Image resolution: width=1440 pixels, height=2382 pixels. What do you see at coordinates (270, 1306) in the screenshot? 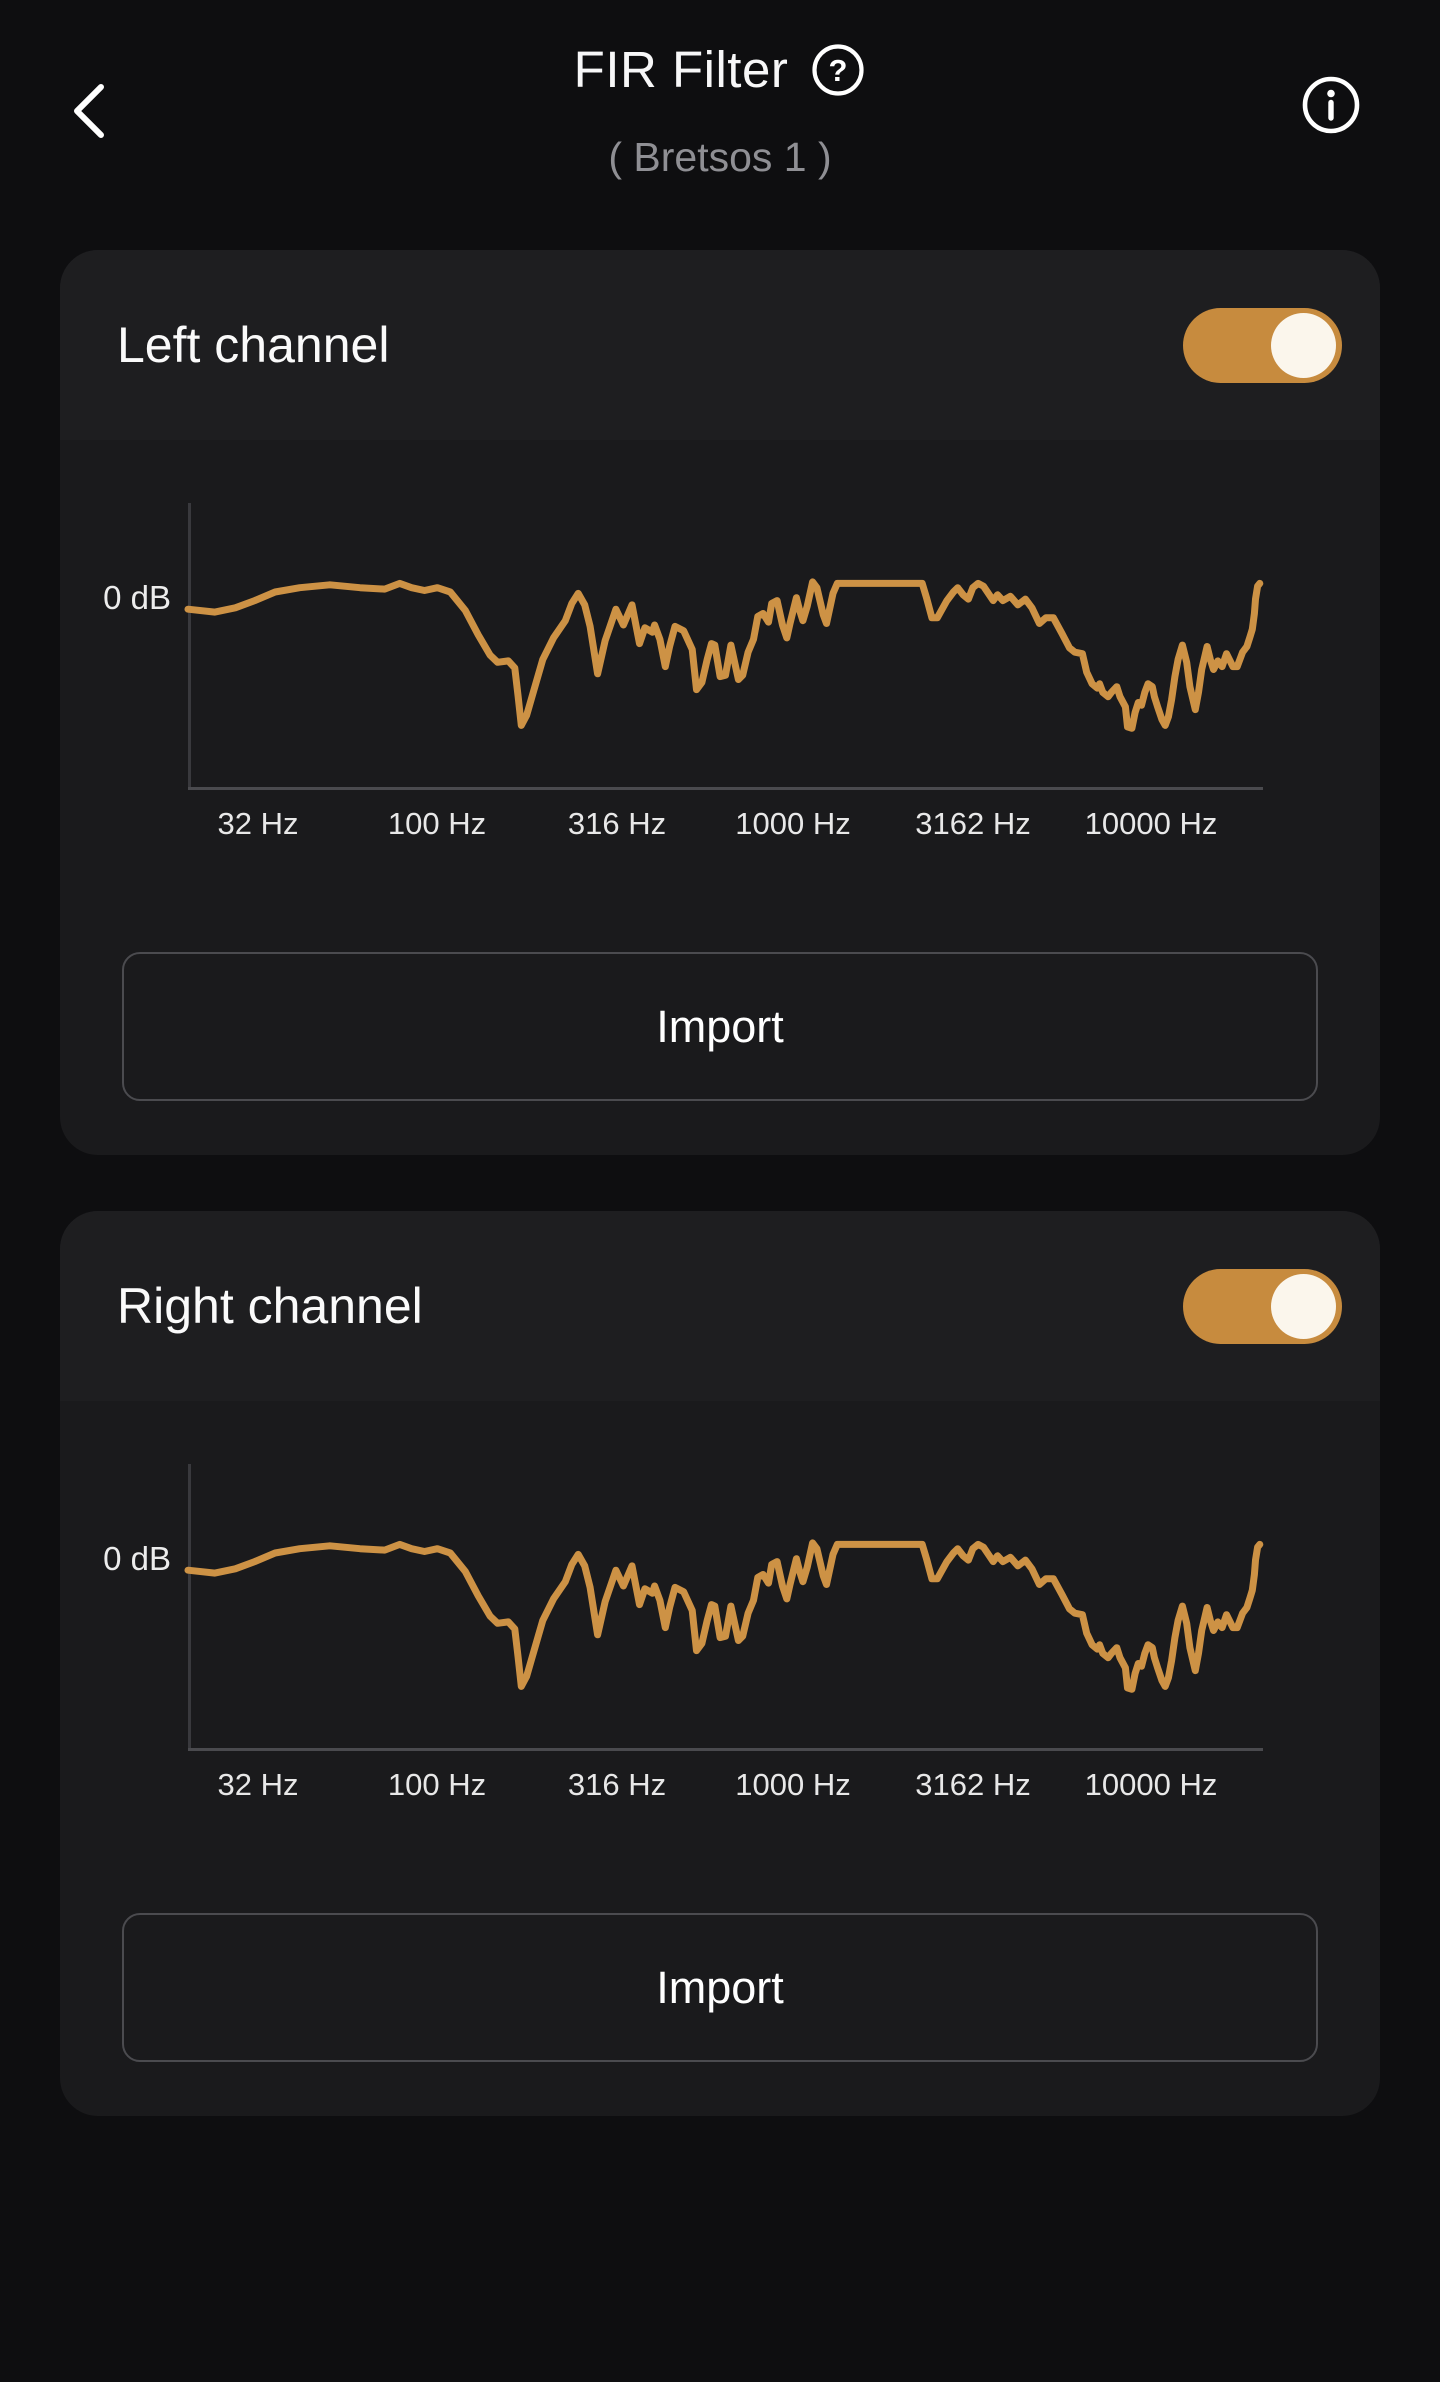
I see `channel-title: Right channel` at bounding box center [270, 1306].